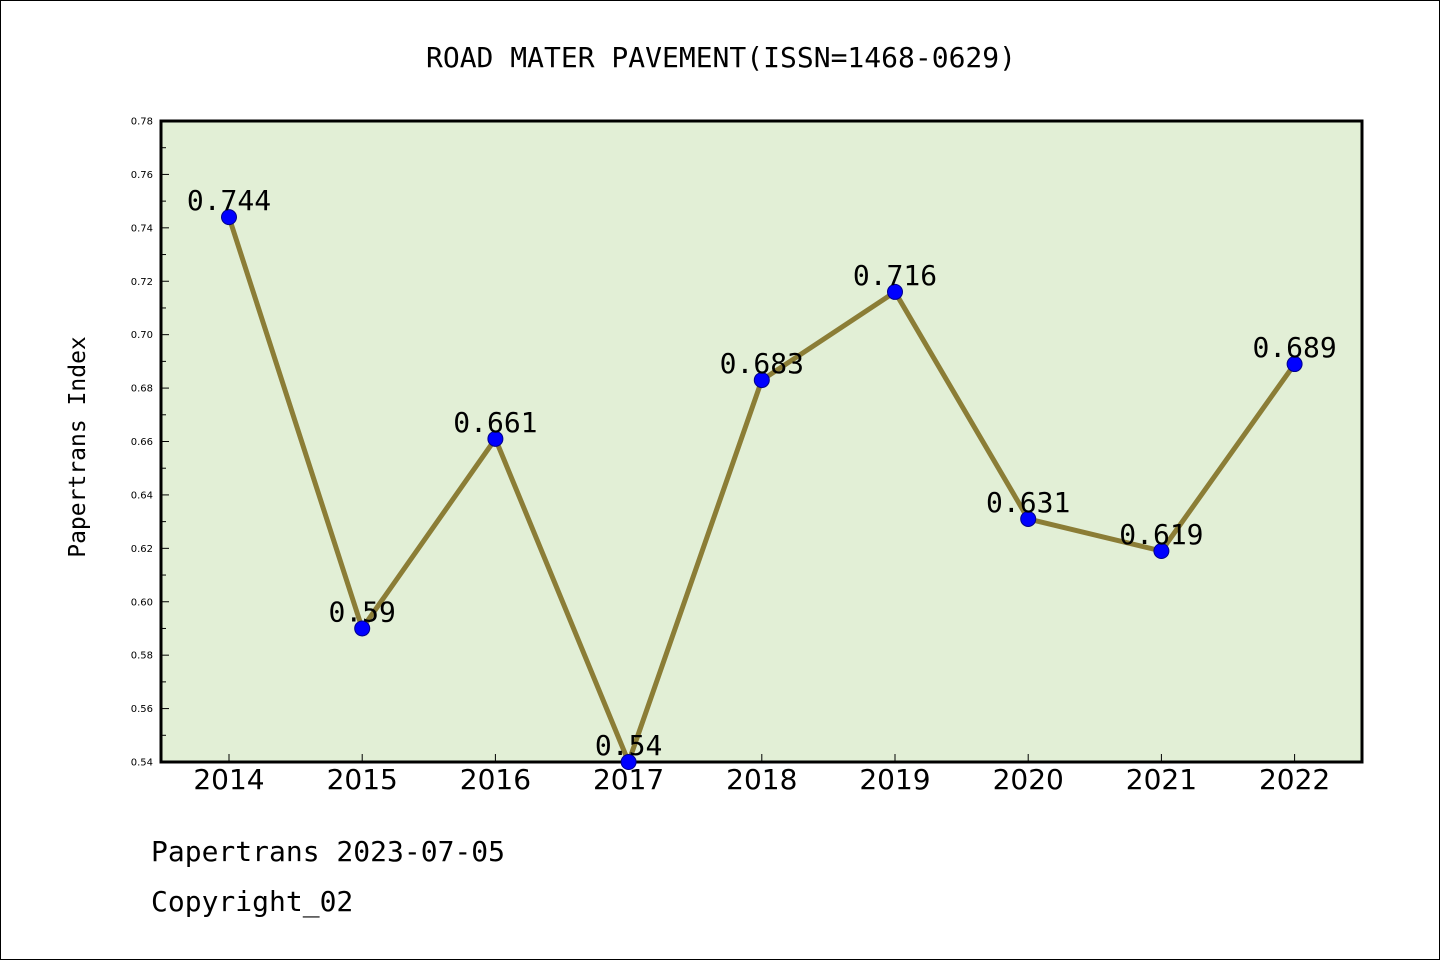 The width and height of the screenshot is (1440, 960). What do you see at coordinates (142, 335) in the screenshot?
I see `y-tick-label: 0.70` at bounding box center [142, 335].